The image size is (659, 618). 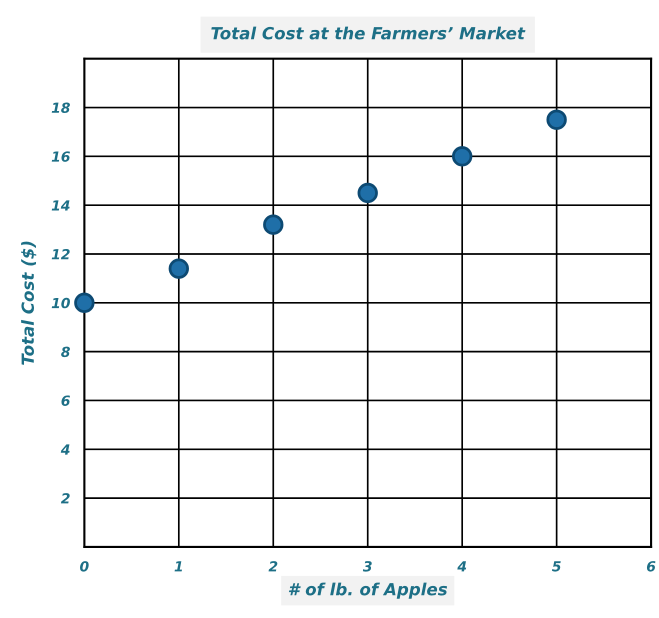 What do you see at coordinates (461, 566) in the screenshot?
I see `x-tick-label: 4` at bounding box center [461, 566].